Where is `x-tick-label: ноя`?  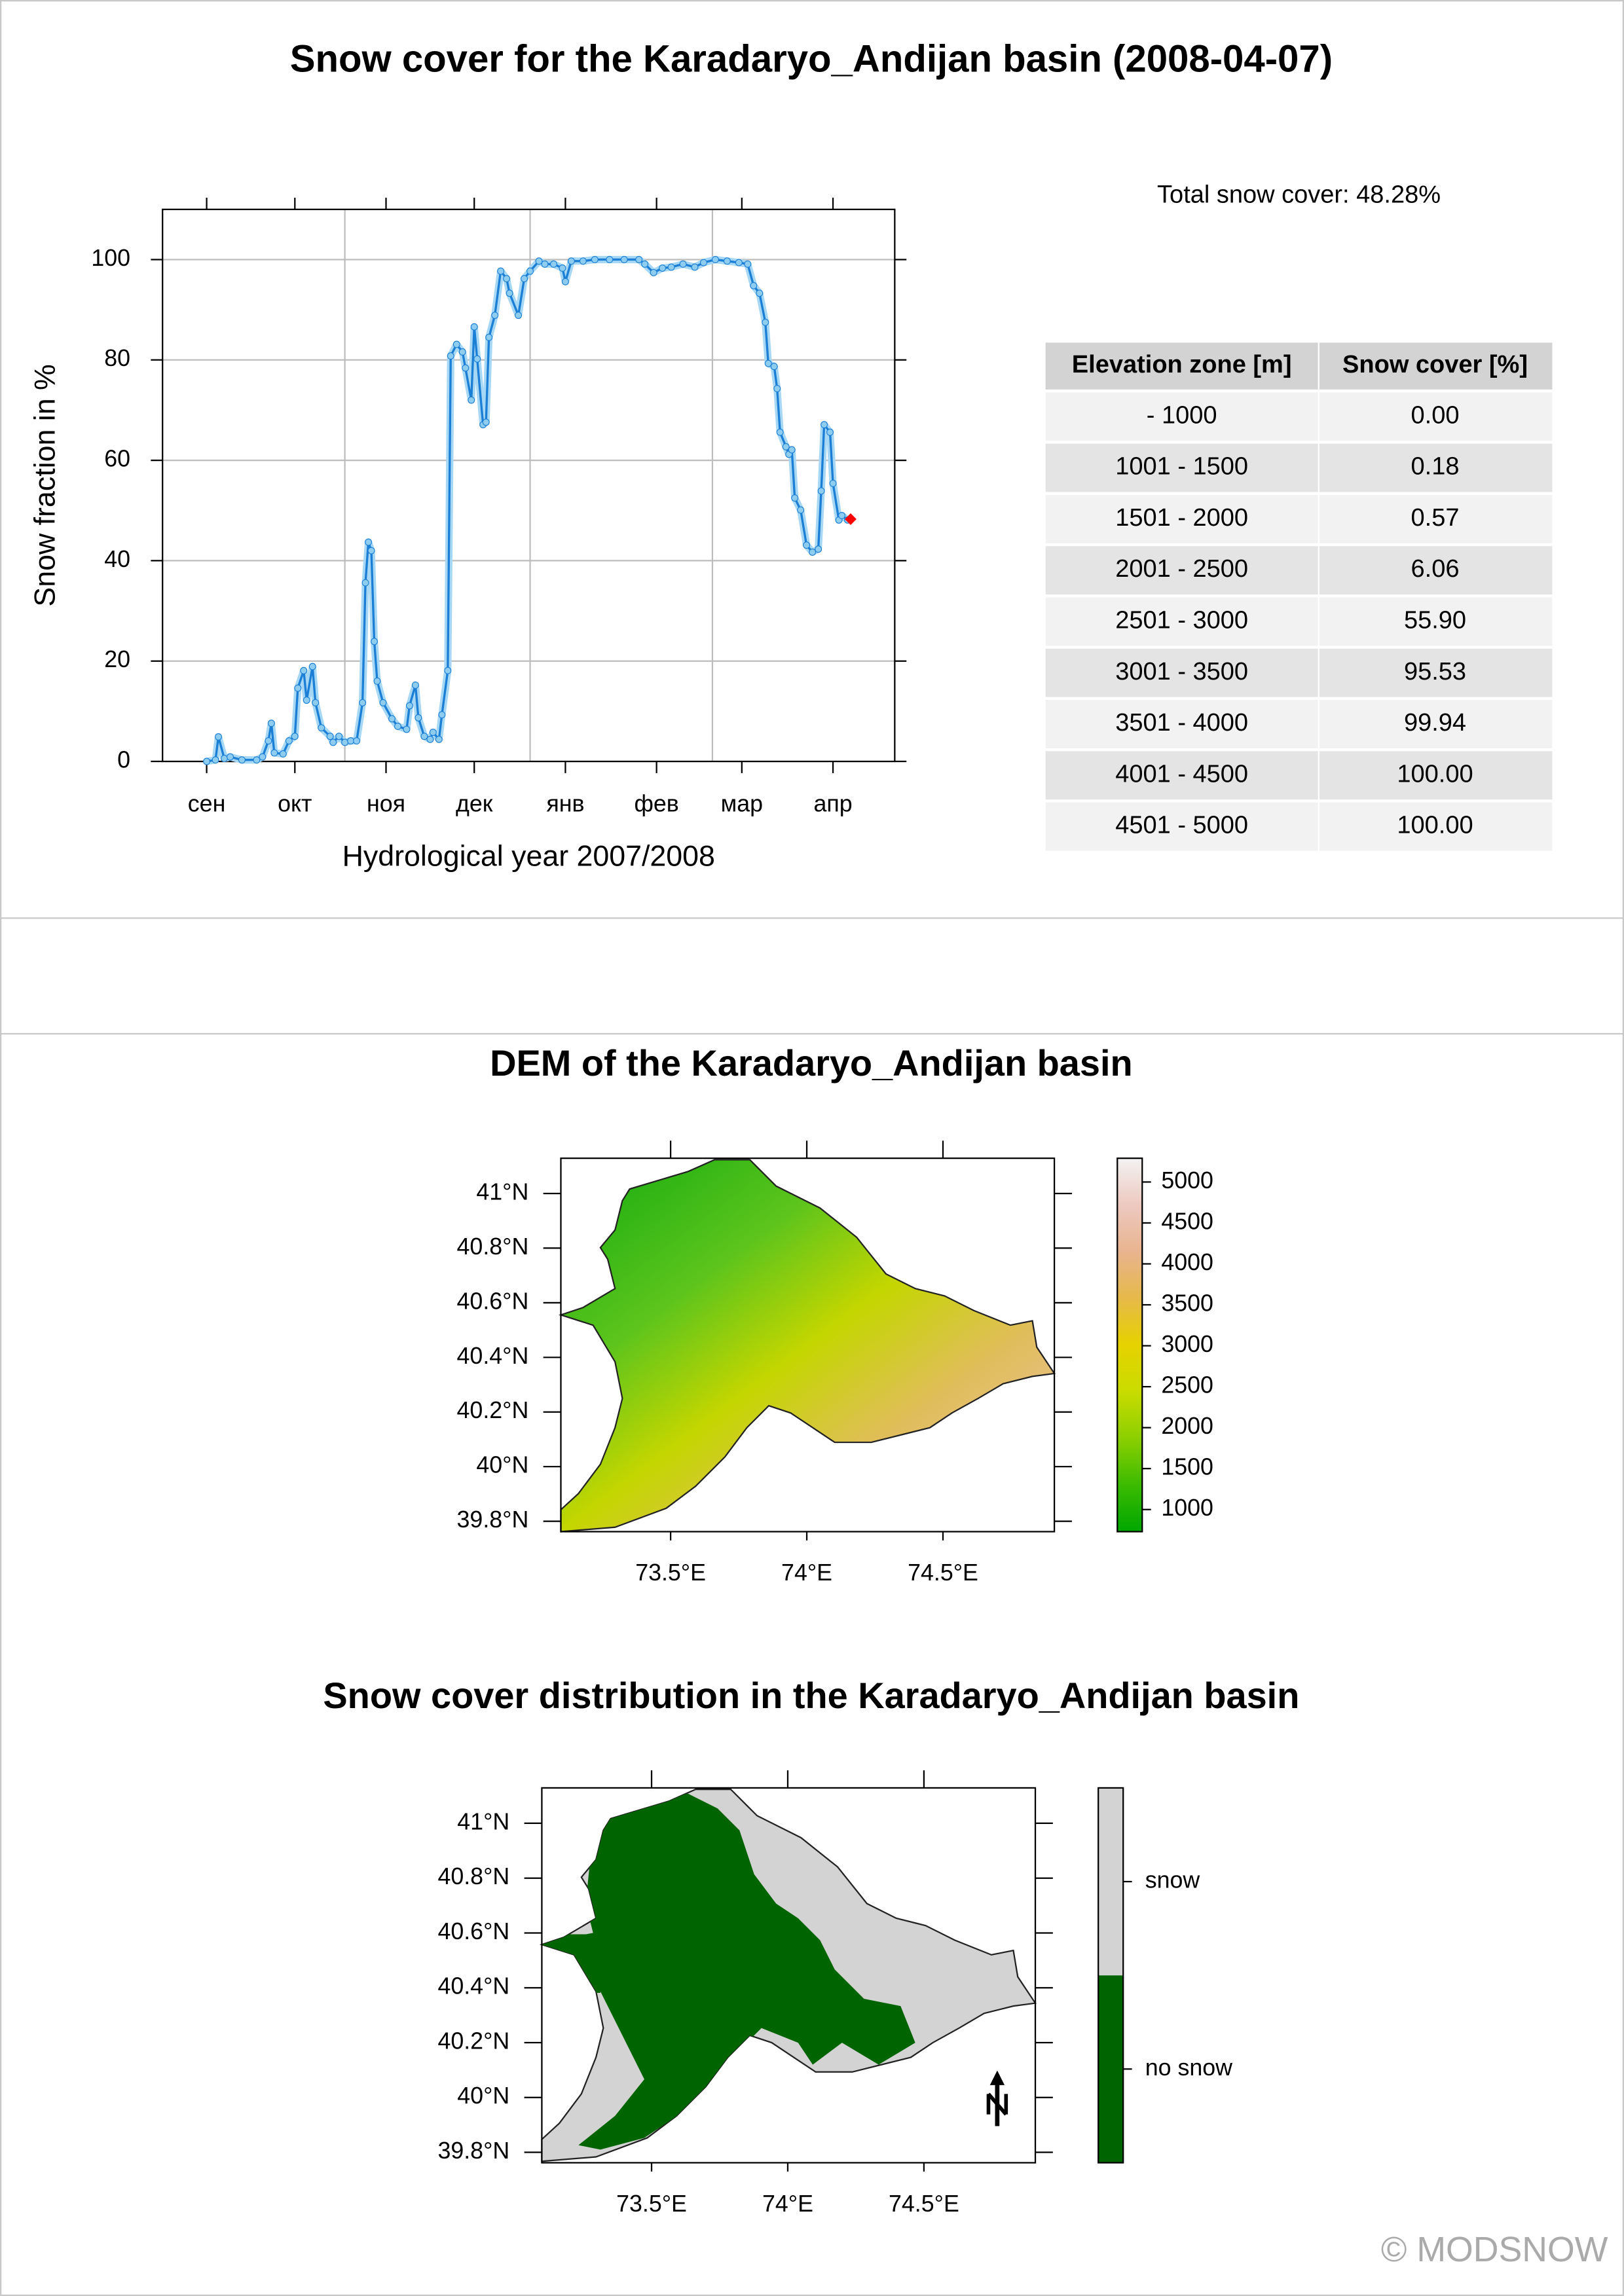 x-tick-label: ноя is located at coordinates (386, 804).